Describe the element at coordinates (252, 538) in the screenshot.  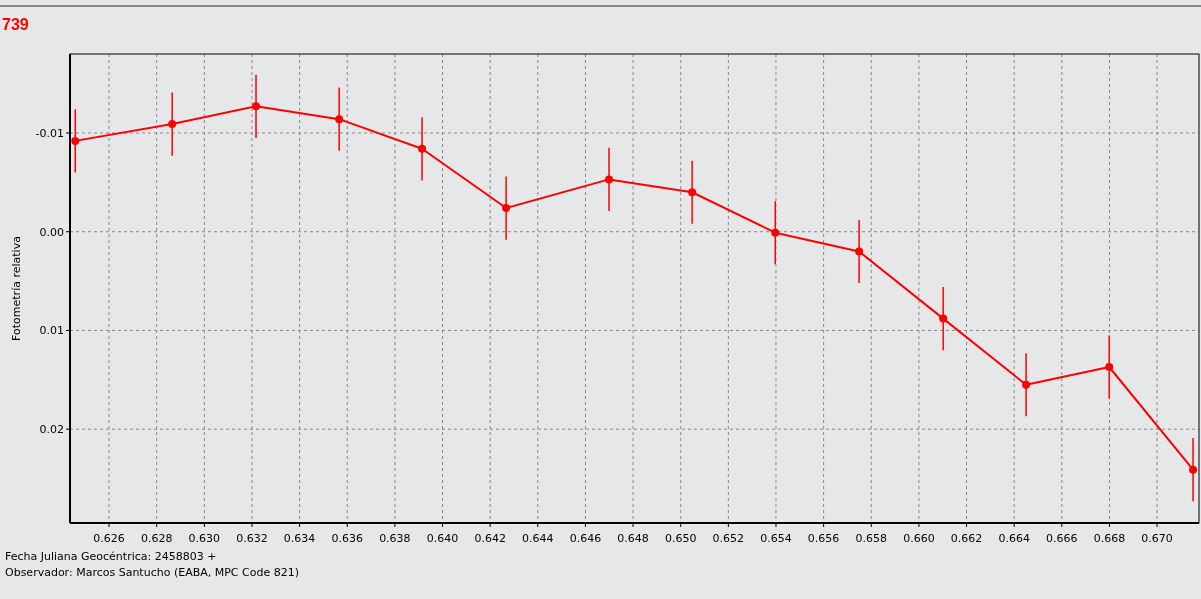
I see `x-tick-label: 0.632` at that location.